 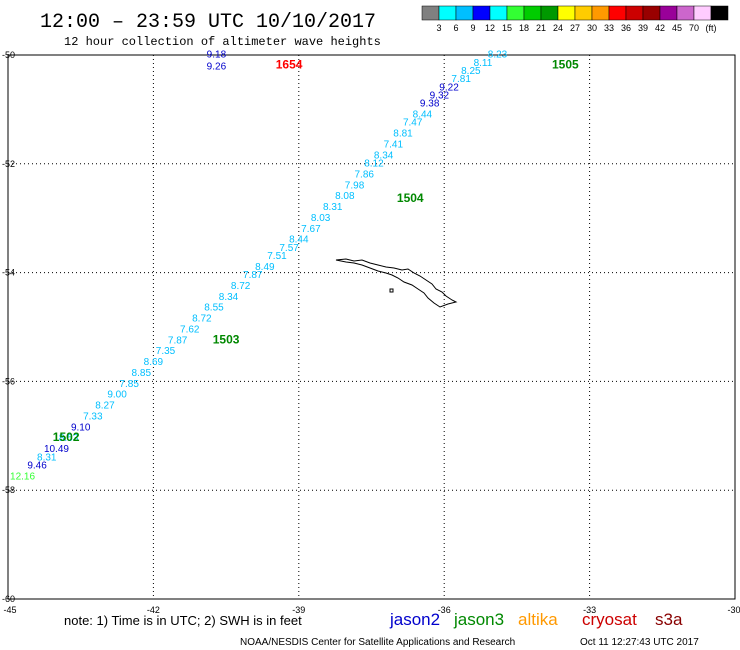 I want to click on colorbar-label: 21, so click(x=541, y=28).